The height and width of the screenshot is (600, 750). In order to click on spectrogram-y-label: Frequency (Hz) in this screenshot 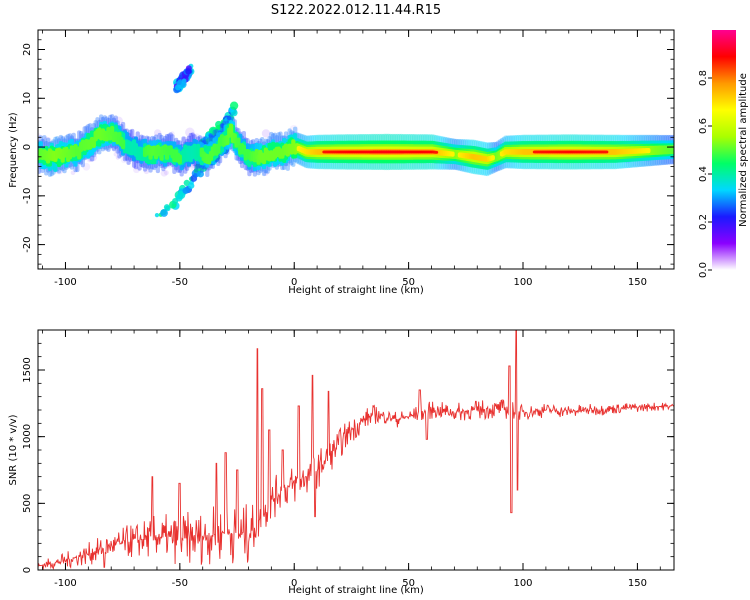, I will do `click(13, 150)`.